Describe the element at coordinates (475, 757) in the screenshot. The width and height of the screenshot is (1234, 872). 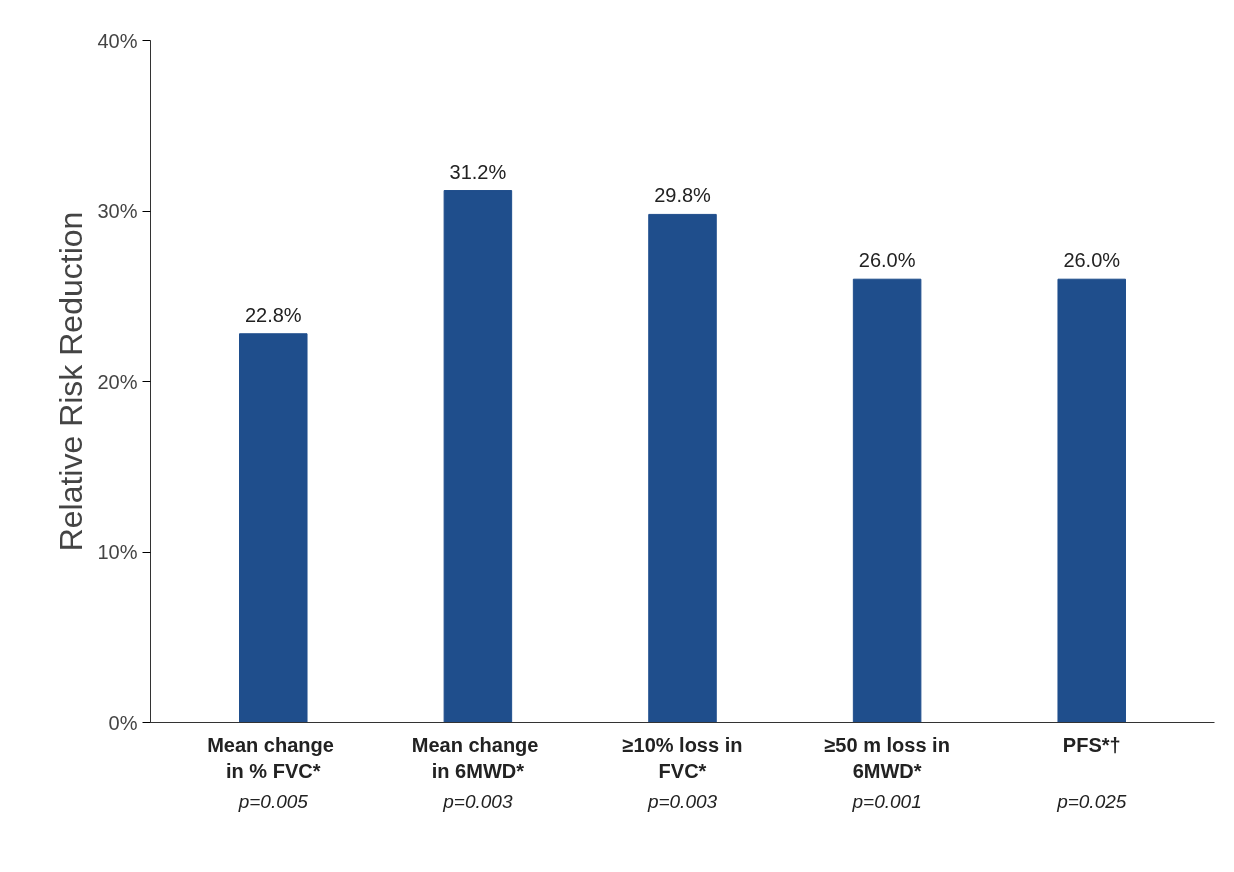
I see `x-tick-label: Mean change in 6MWD*` at that location.